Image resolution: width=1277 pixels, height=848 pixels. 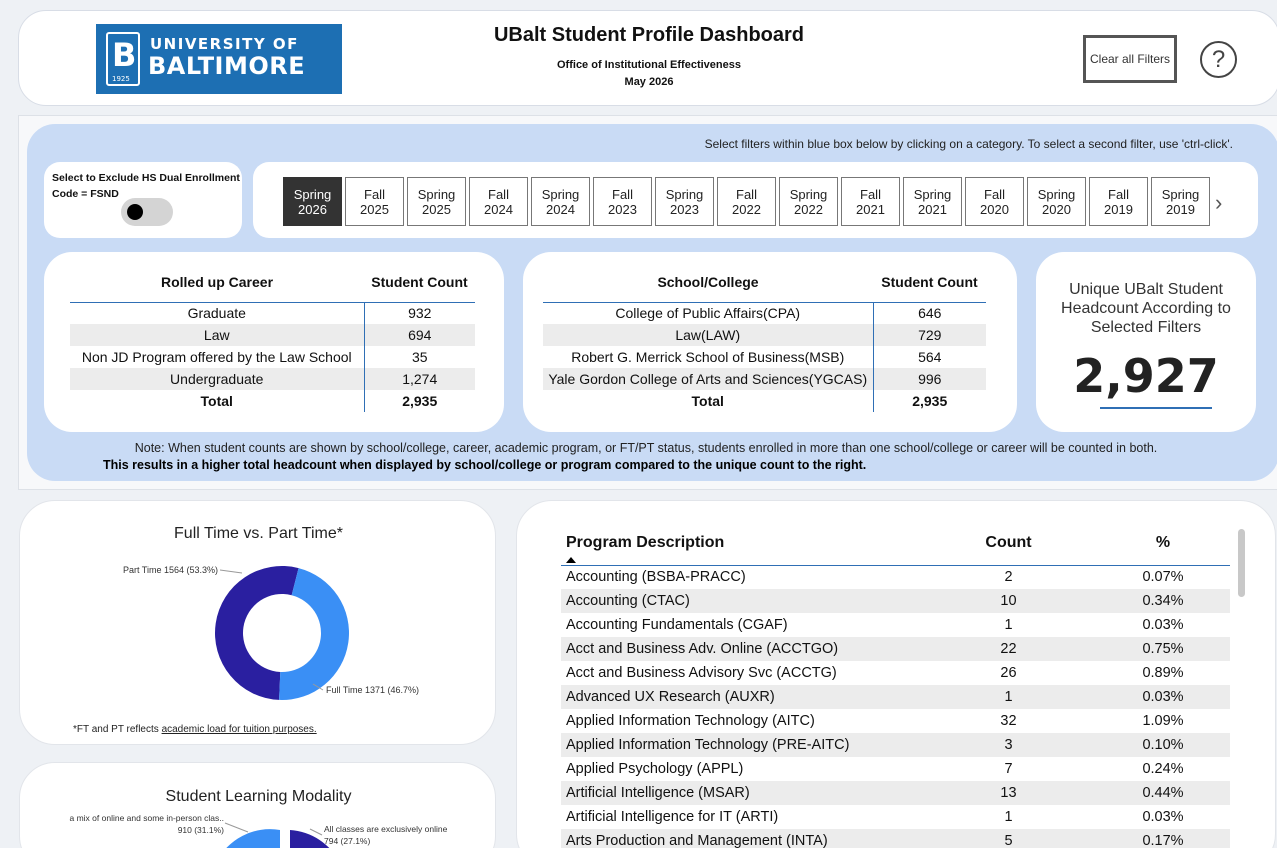 What do you see at coordinates (316, 832) in the screenshot?
I see `modality-leader-right` at bounding box center [316, 832].